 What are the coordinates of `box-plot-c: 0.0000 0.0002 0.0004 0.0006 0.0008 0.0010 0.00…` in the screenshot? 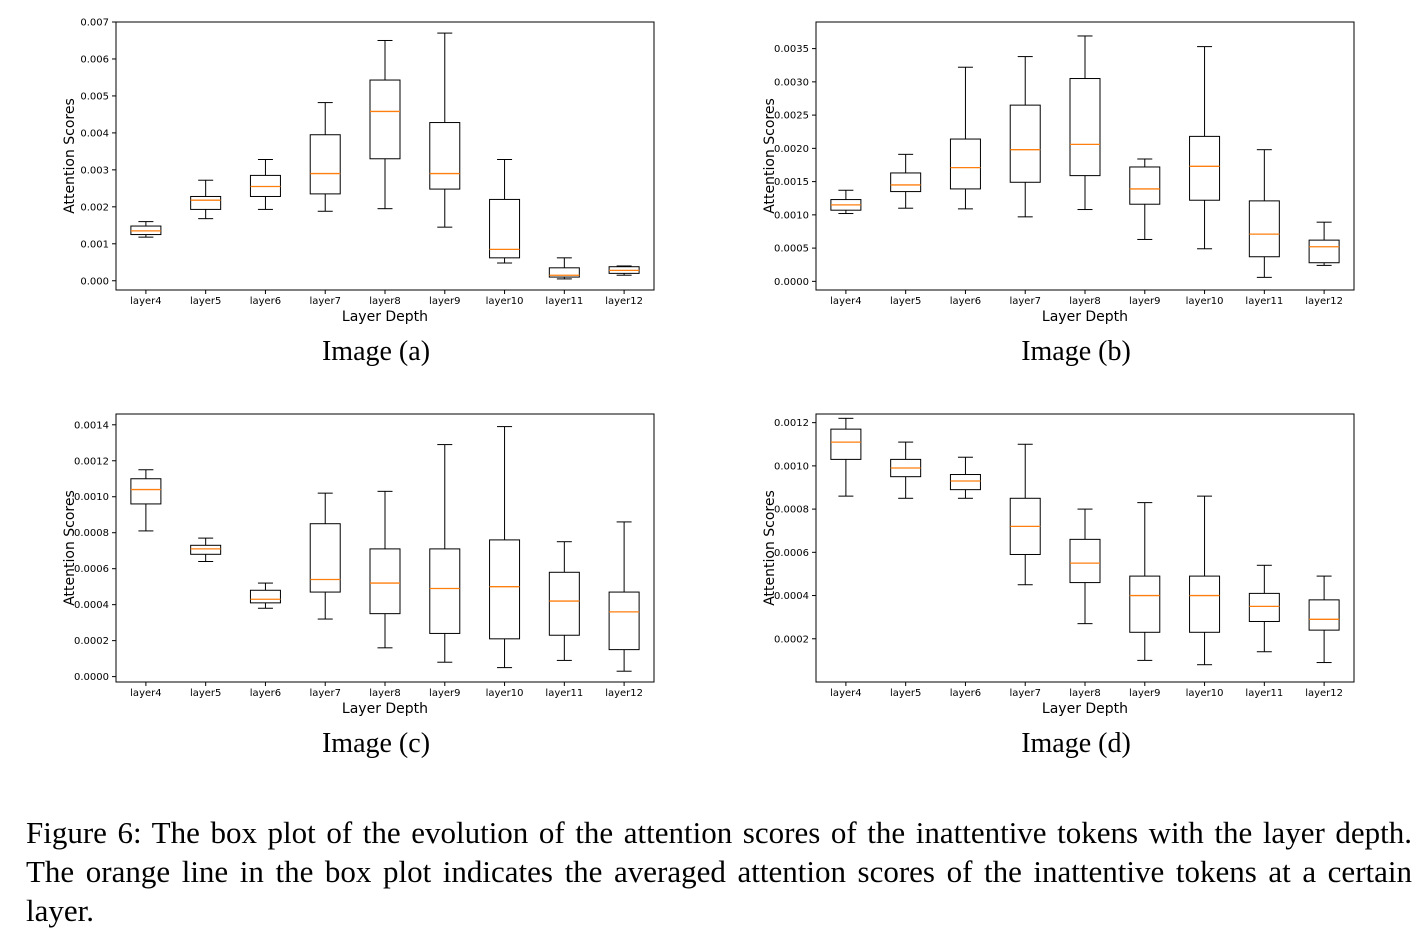 It's located at (358, 565).